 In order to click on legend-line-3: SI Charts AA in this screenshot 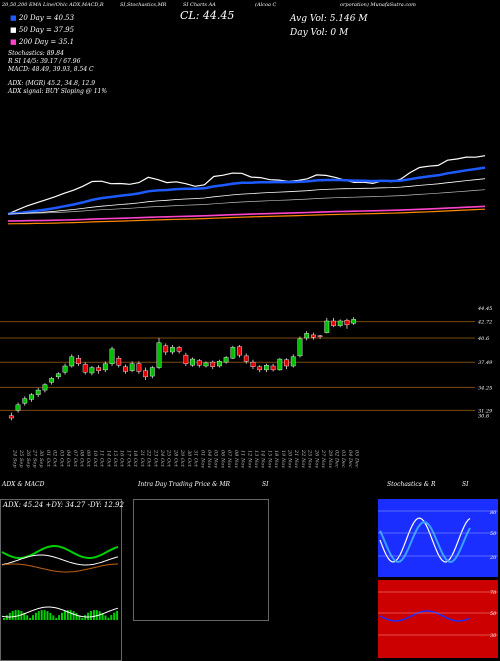, I will do `click(199, 5)`.